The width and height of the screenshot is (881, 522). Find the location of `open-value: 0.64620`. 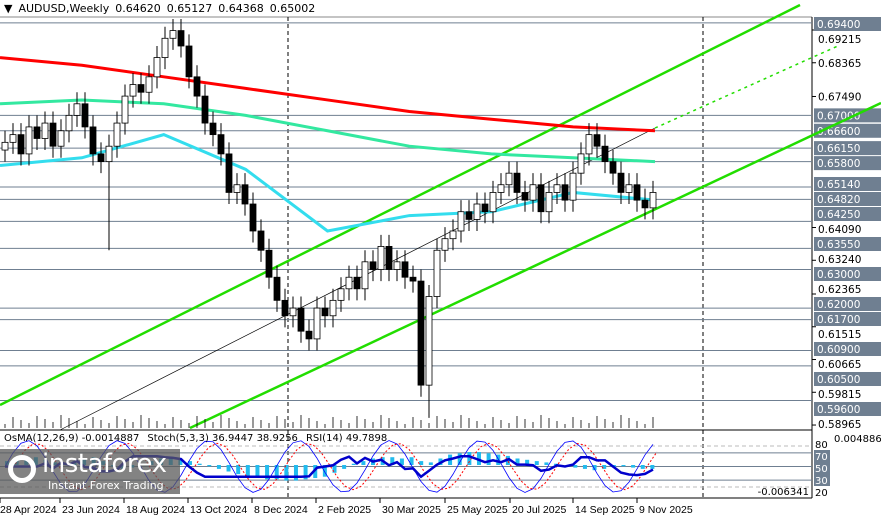

open-value: 0.64620 is located at coordinates (138, 8).